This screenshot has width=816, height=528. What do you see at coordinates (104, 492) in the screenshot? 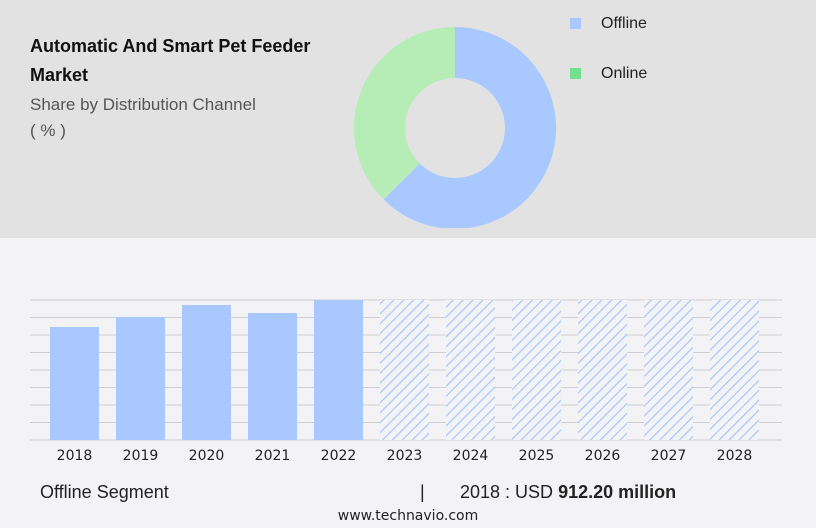
I see `segment-label: Offline Segment` at bounding box center [104, 492].